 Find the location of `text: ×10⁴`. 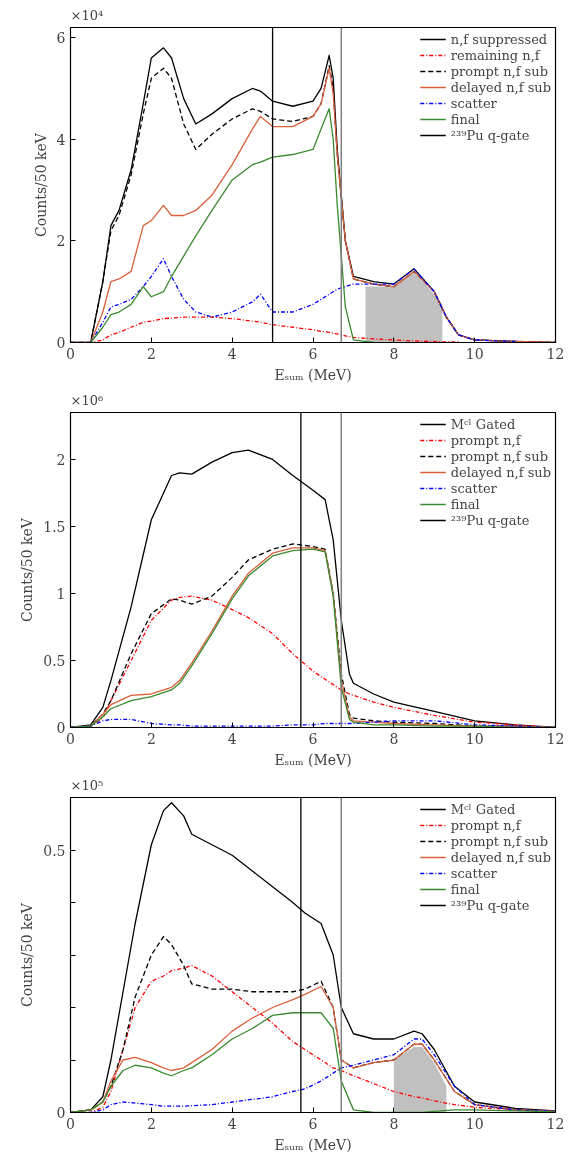

text: ×10⁴ is located at coordinates (87, 15).